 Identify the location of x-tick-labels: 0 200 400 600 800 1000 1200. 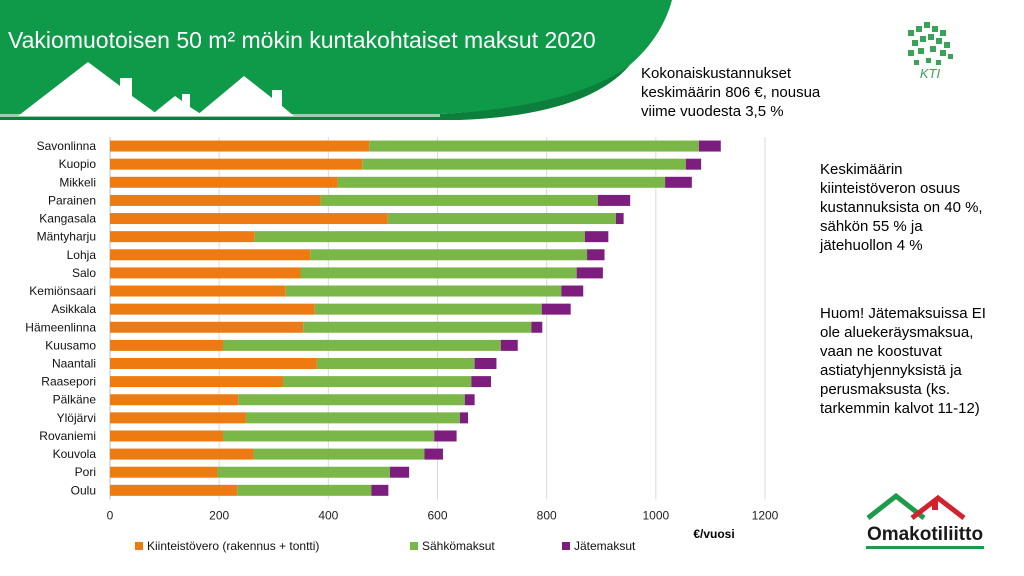
(443, 515).